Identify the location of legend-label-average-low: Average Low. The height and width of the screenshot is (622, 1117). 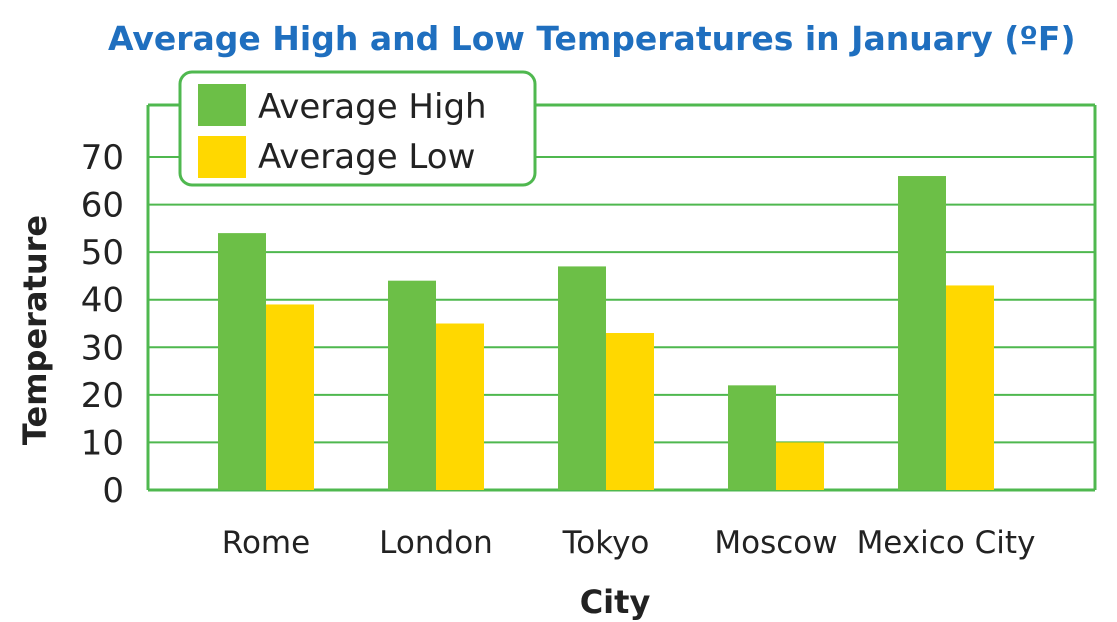
(366, 157).